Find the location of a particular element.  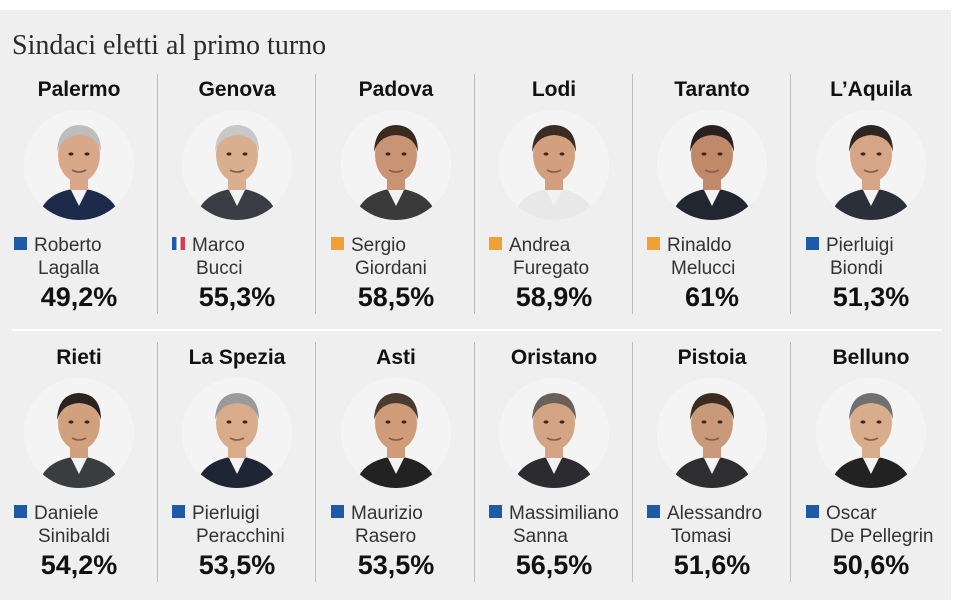

mayor-last-name: Sinibaldi is located at coordinates (74, 536).